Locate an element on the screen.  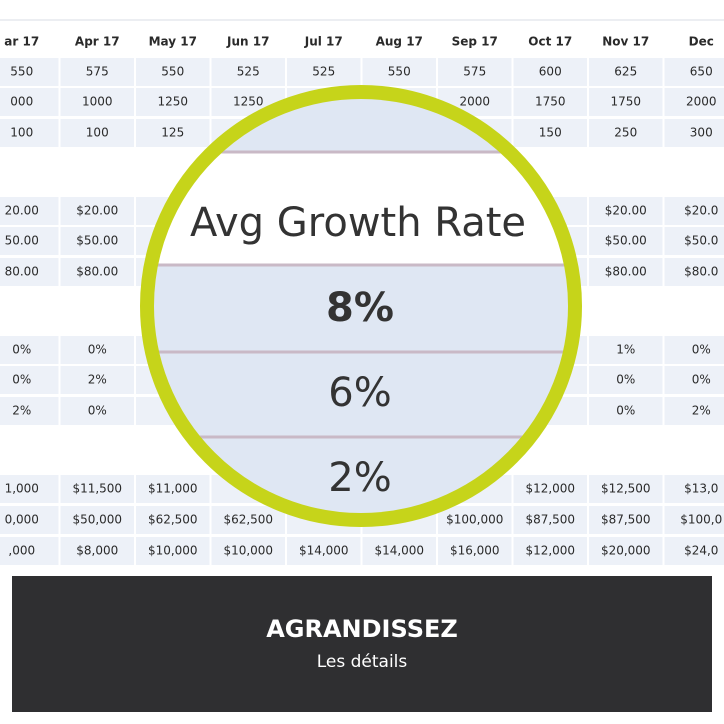
cell: 625 is located at coordinates (625, 72).